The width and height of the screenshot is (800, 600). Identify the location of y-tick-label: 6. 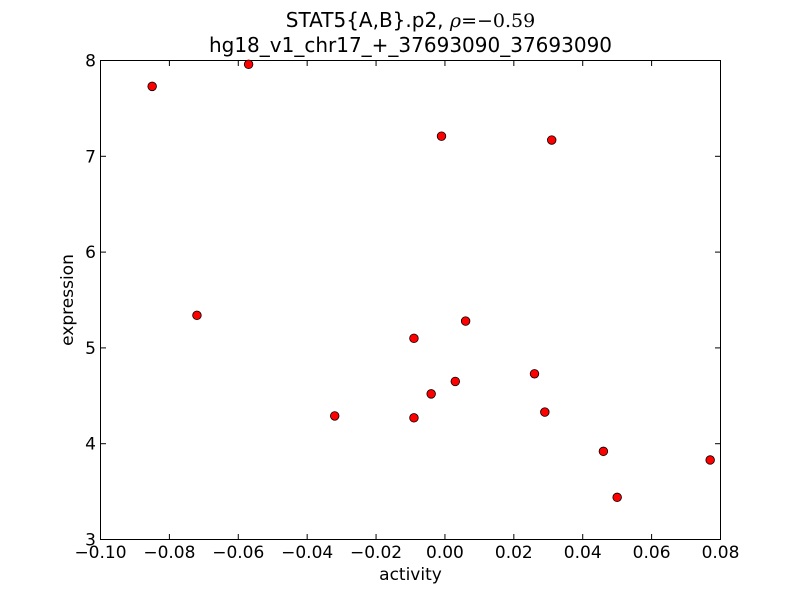
(90, 253).